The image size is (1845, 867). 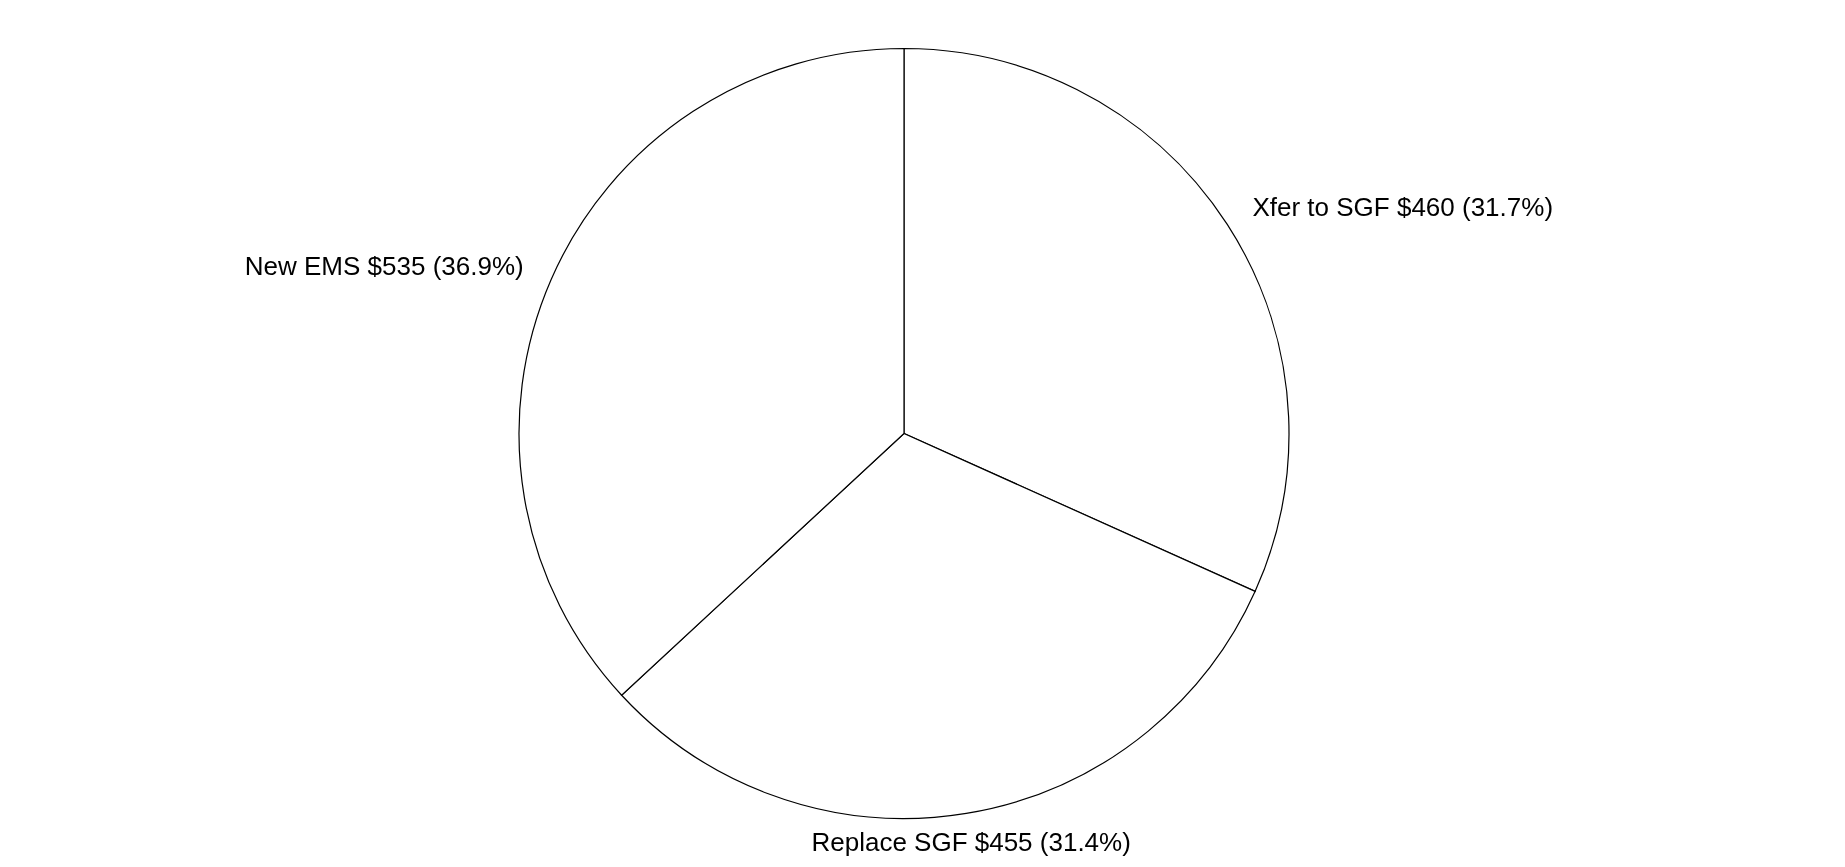 I want to click on slice-label: Xfer to SGF $460 (31.7%), so click(x=1403, y=207).